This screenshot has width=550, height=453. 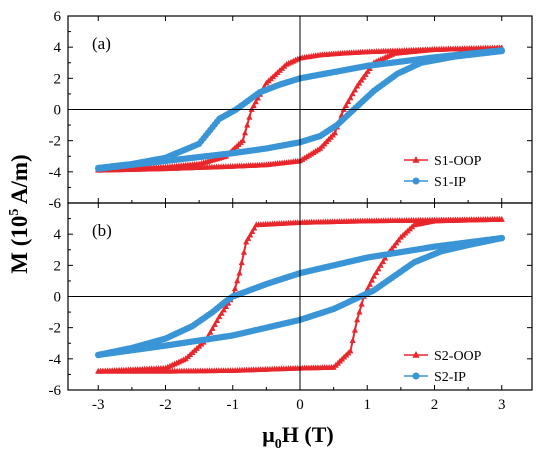 What do you see at coordinates (58, 266) in the screenshot?
I see `panel-b-ytick-label: 2` at bounding box center [58, 266].